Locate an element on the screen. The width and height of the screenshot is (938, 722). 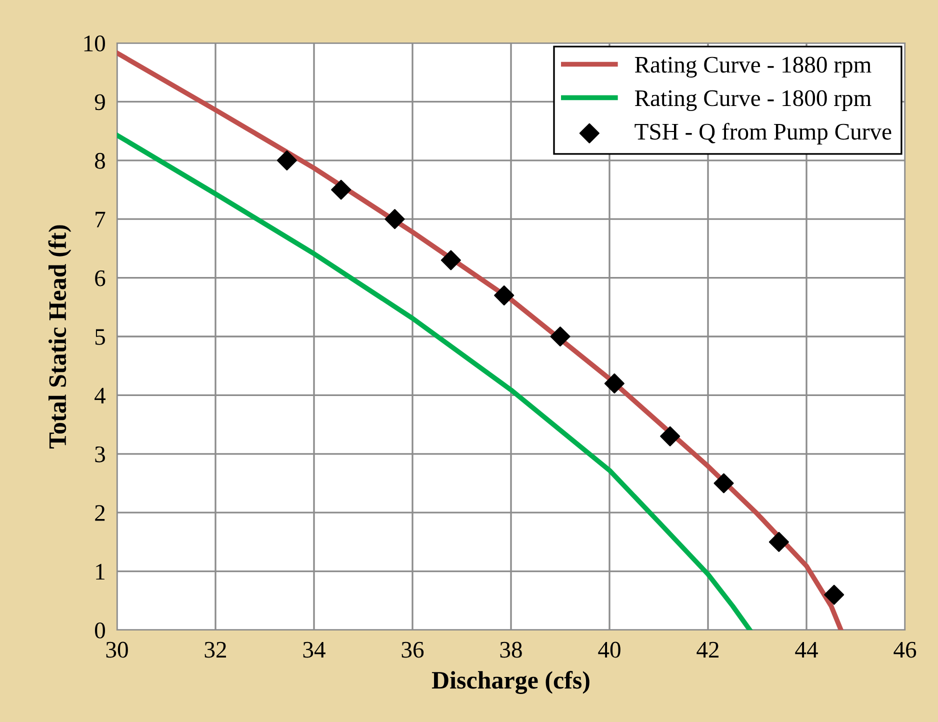
y-tick-label: 8 is located at coordinates (99, 160).